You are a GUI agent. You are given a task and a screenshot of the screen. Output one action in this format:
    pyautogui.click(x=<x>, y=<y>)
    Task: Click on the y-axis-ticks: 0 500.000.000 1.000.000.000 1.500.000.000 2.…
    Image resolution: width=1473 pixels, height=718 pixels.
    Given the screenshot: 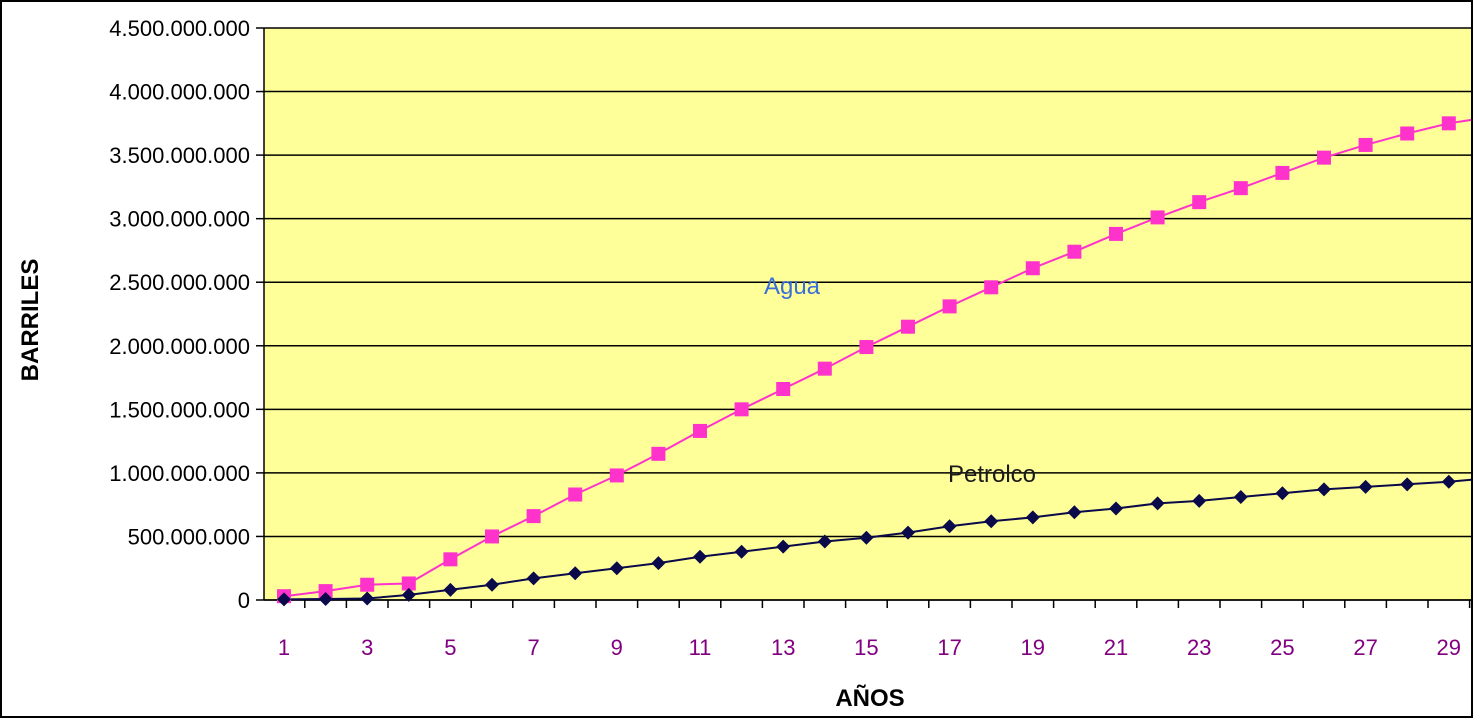 What is the action you would take?
    pyautogui.click(x=186, y=314)
    